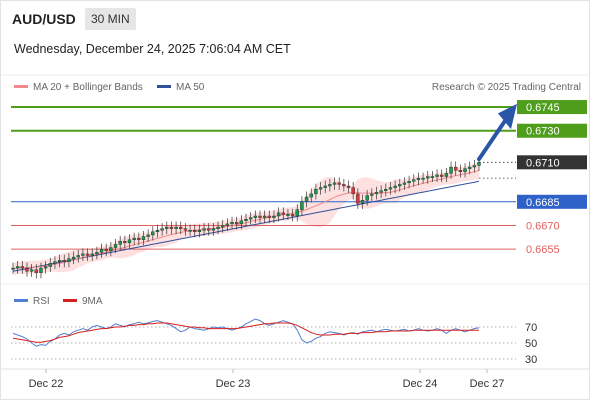 The image size is (590, 400). What do you see at coordinates (543, 163) in the screenshot?
I see `level-label-text: 0.6710` at bounding box center [543, 163].